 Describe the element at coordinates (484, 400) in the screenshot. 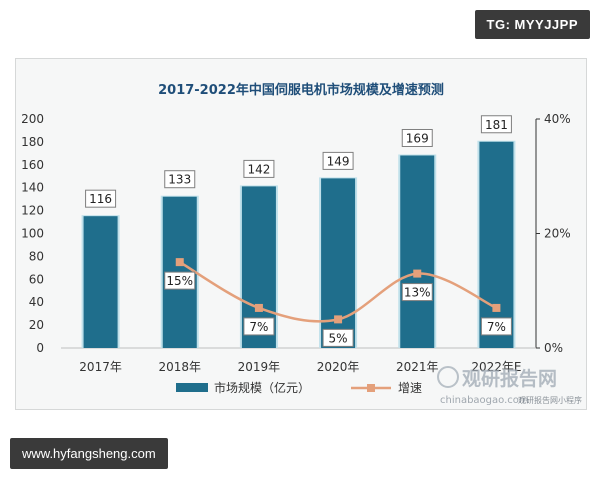

I see `watermark-domain: chinabaogao.com` at that location.